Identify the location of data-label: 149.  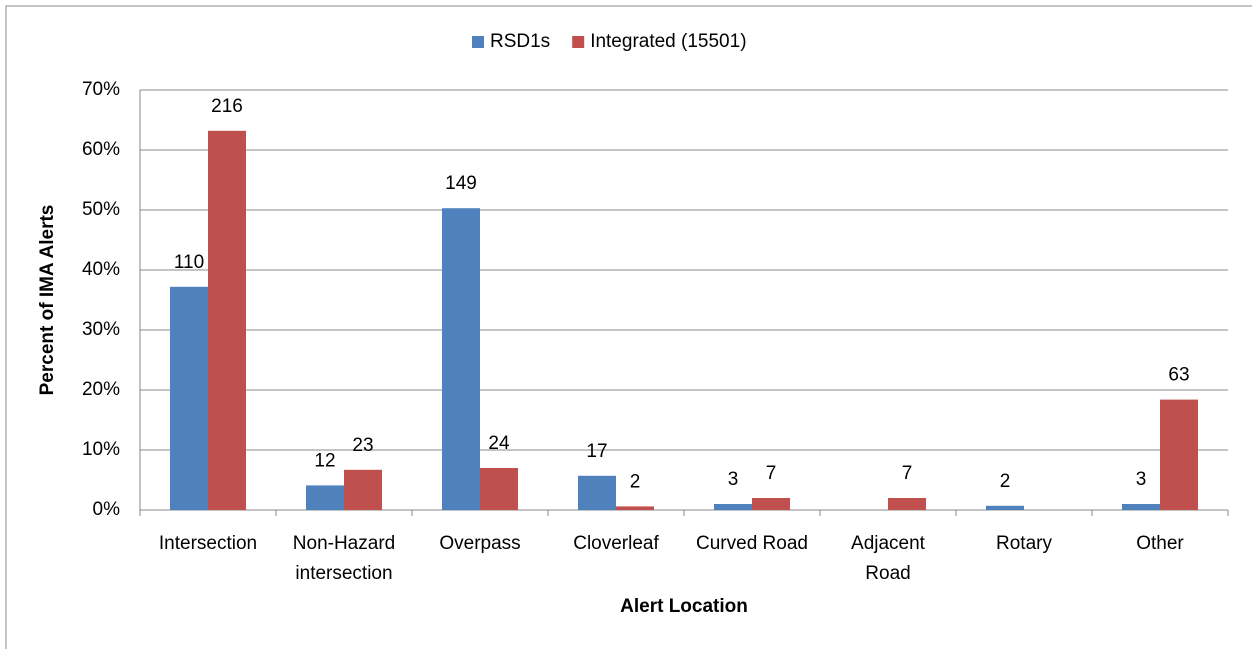
(461, 183).